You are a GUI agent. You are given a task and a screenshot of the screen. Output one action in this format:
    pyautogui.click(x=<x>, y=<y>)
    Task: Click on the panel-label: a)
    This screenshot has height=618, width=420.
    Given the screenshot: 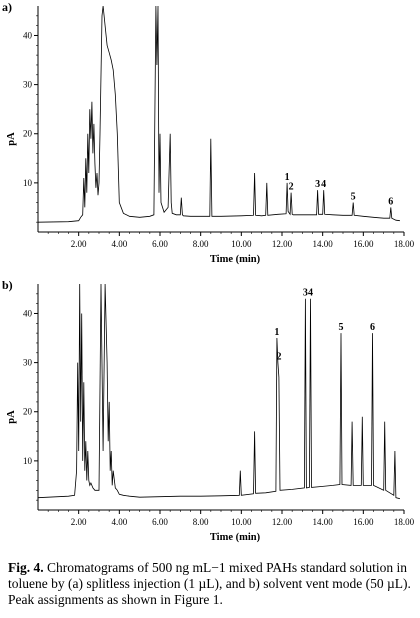 What is the action you would take?
    pyautogui.click(x=7, y=7)
    